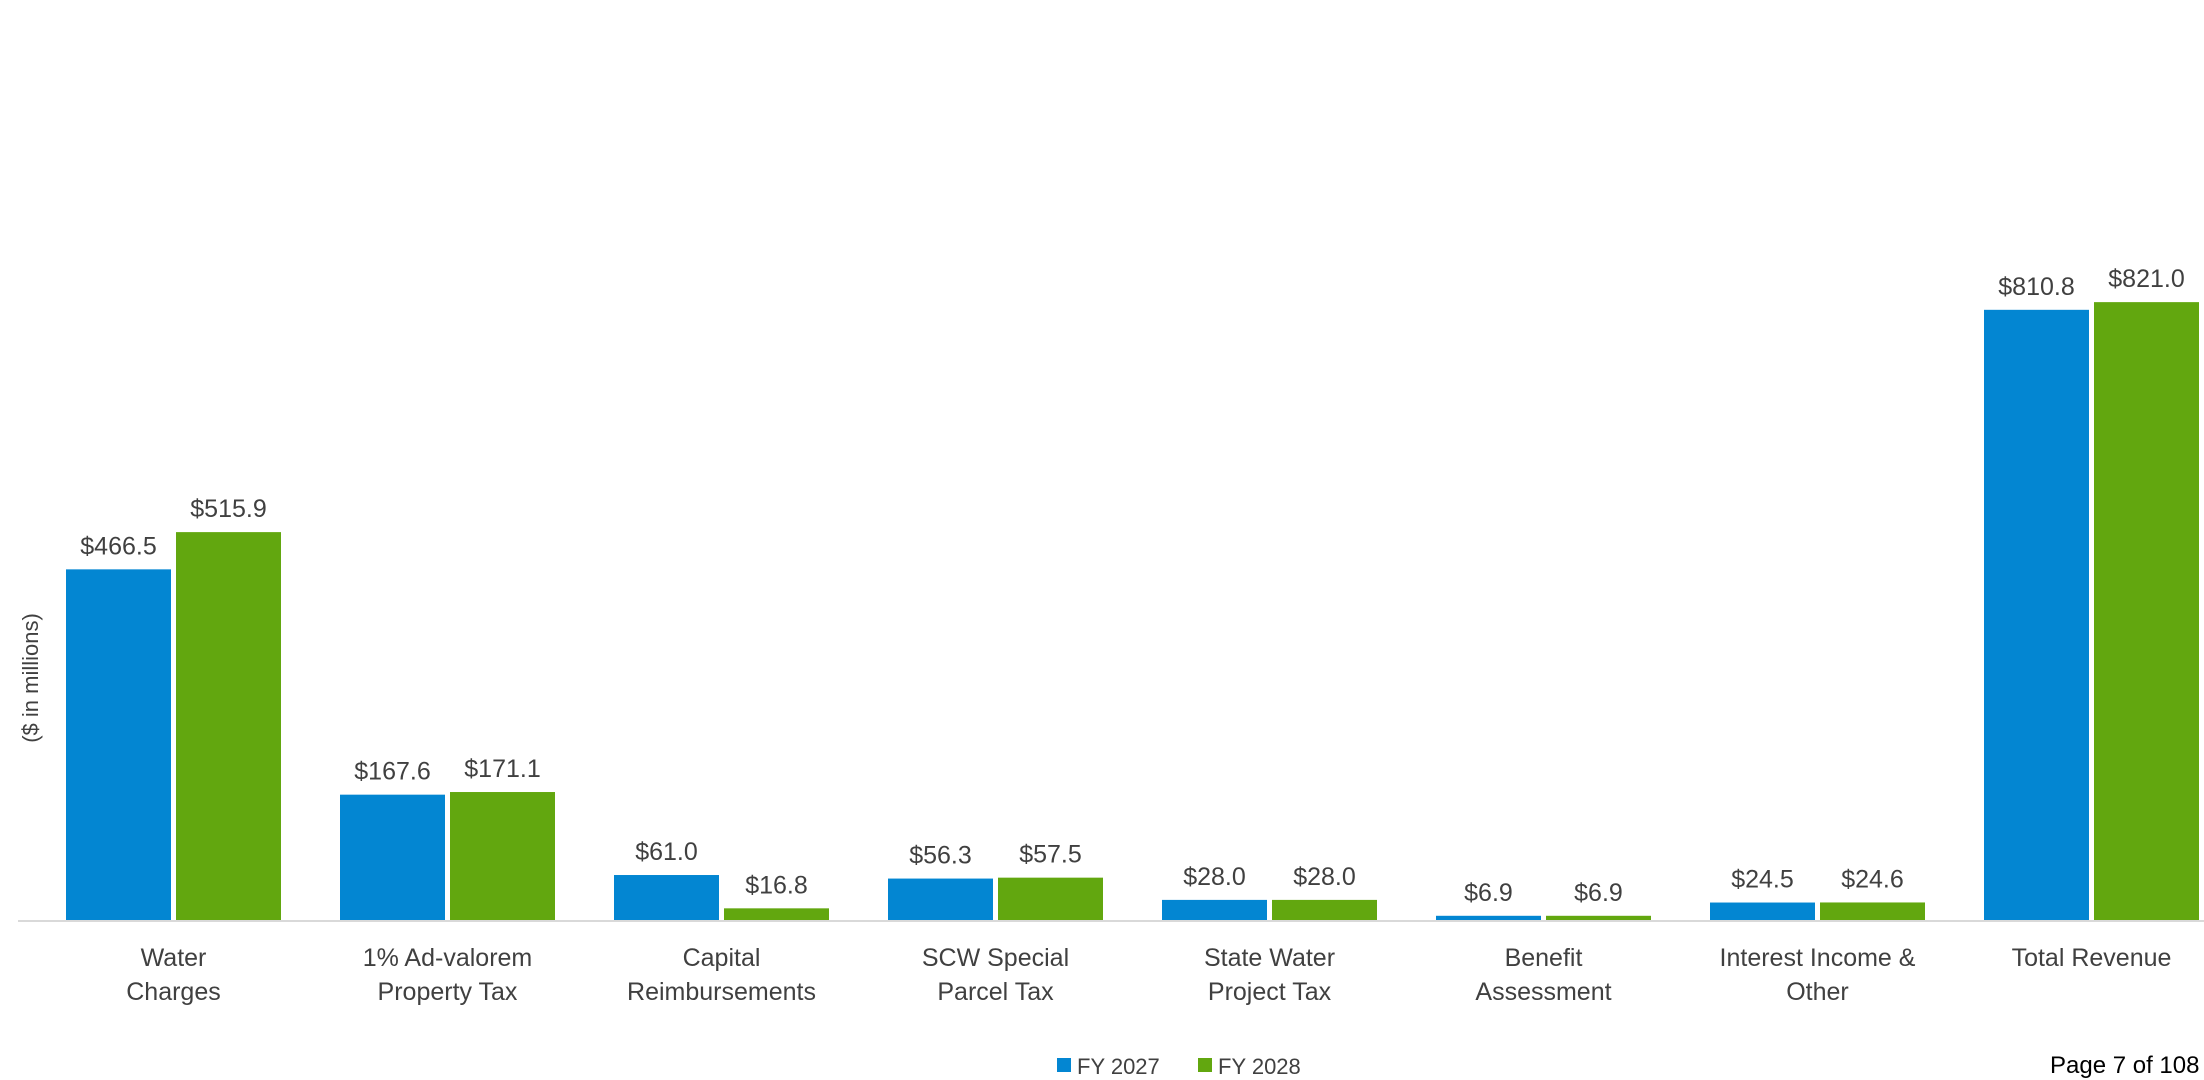  I want to click on data-label-fy-2027-3: $56.3, so click(940, 856).